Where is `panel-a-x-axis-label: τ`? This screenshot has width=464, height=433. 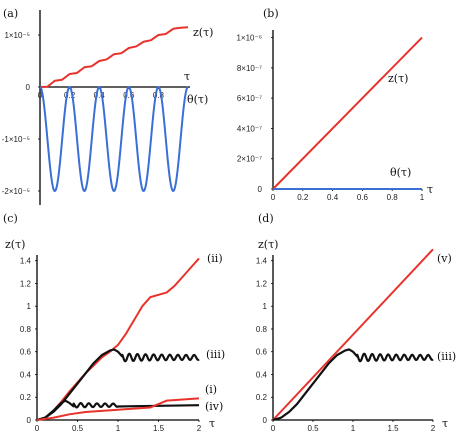 panel-a-x-axis-label: τ is located at coordinates (187, 76).